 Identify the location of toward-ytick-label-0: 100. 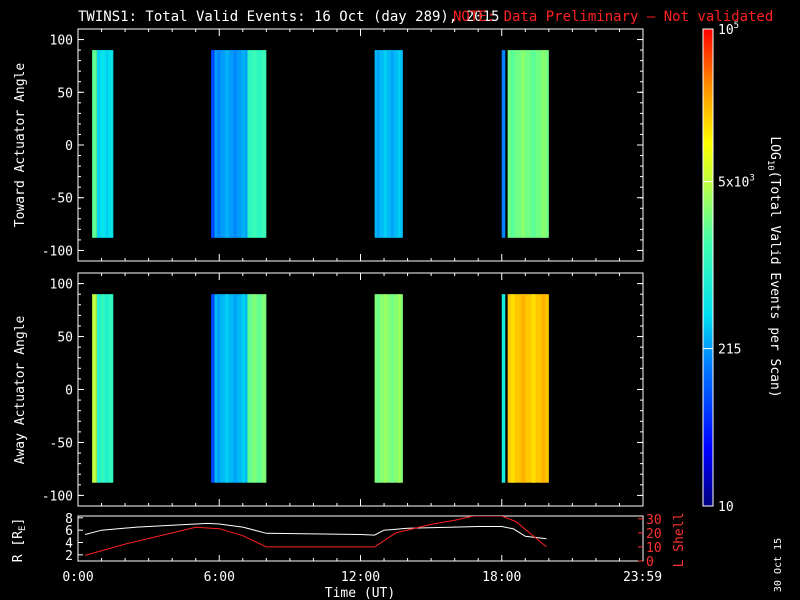
(61, 41).